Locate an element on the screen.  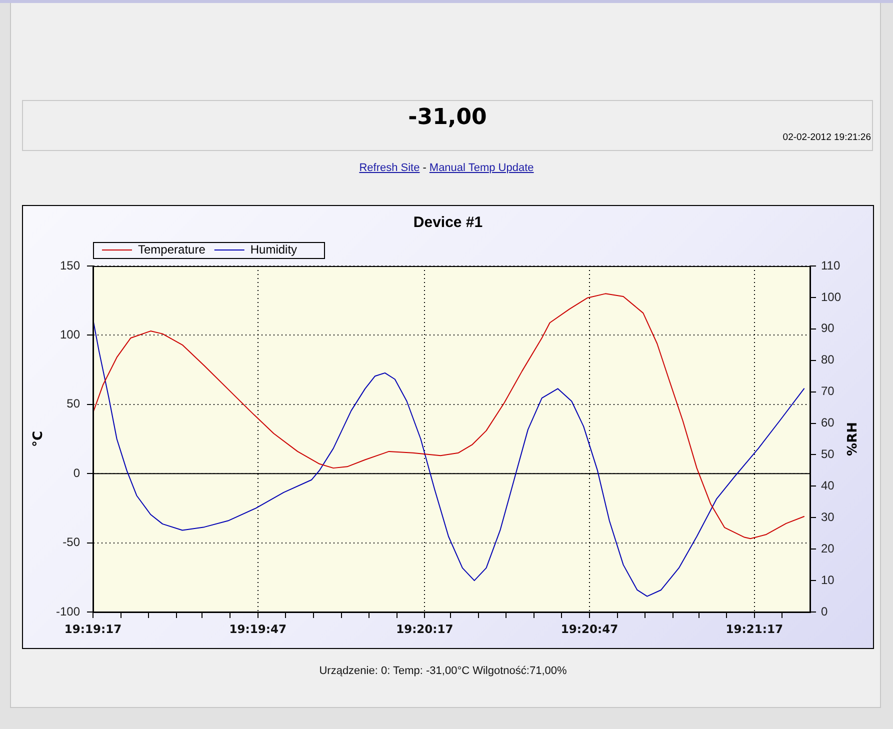
y2-tick-label: 0 is located at coordinates (824, 611).